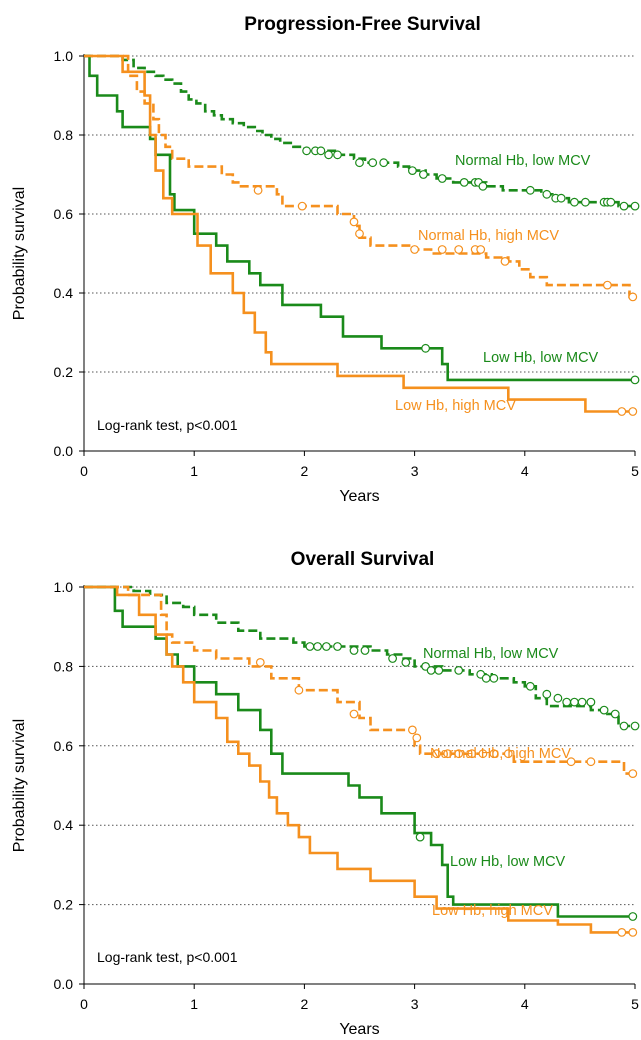  What do you see at coordinates (64, 372) in the screenshot?
I see `y-tick-label: 0.2` at bounding box center [64, 372].